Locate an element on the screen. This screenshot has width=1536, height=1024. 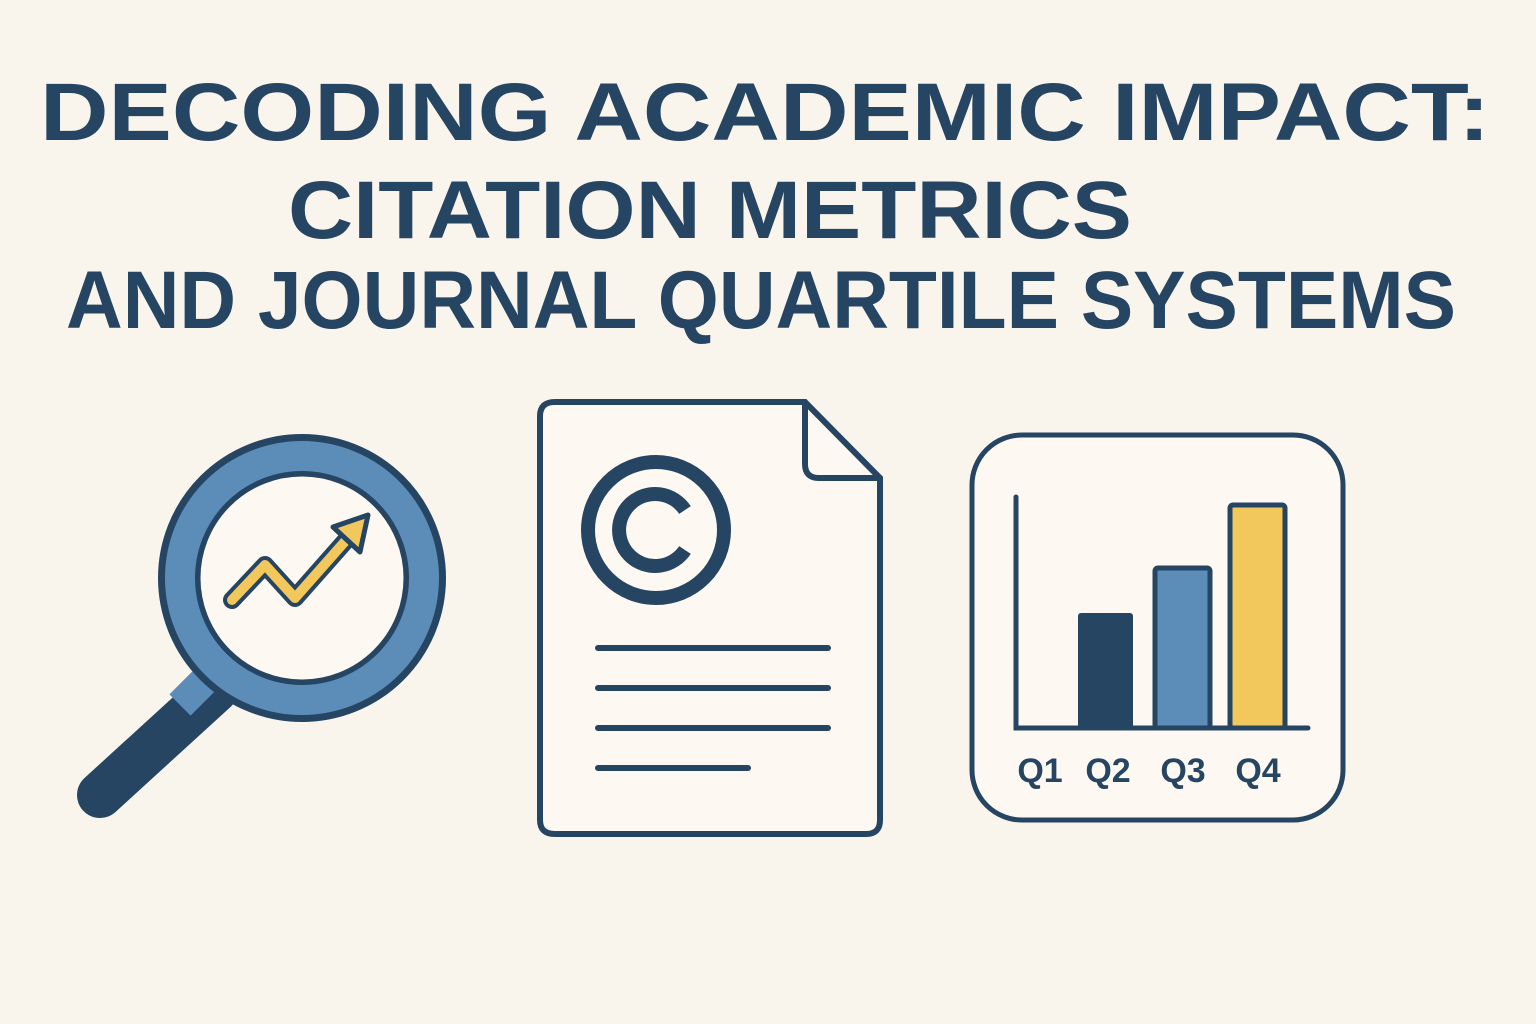
title-line: DECODING ACADEMIC IMPACT: is located at coordinates (765, 112).